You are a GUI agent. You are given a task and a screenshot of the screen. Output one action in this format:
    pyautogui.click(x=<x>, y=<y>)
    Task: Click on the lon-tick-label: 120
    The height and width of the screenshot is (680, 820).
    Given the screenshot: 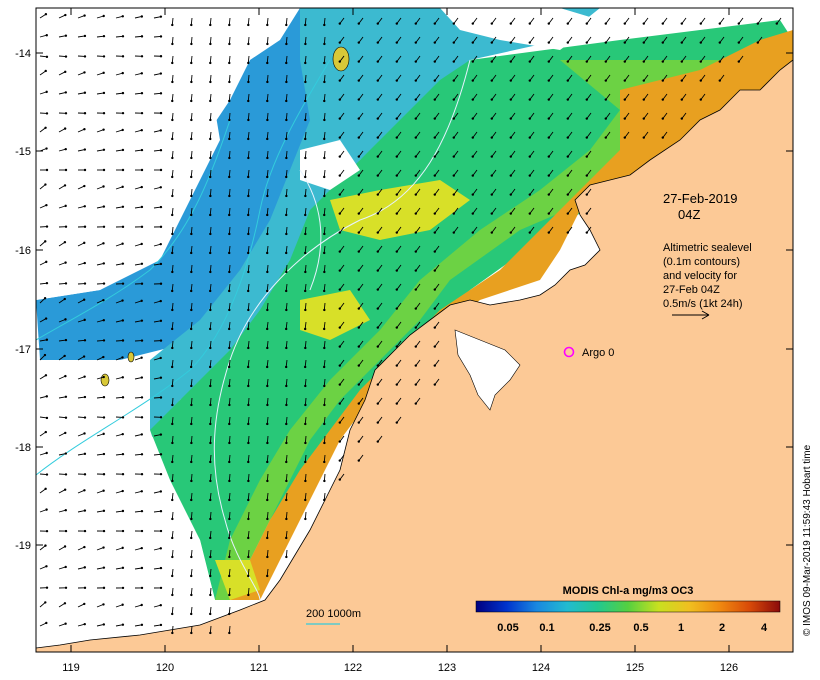 What is the action you would take?
    pyautogui.click(x=165, y=668)
    